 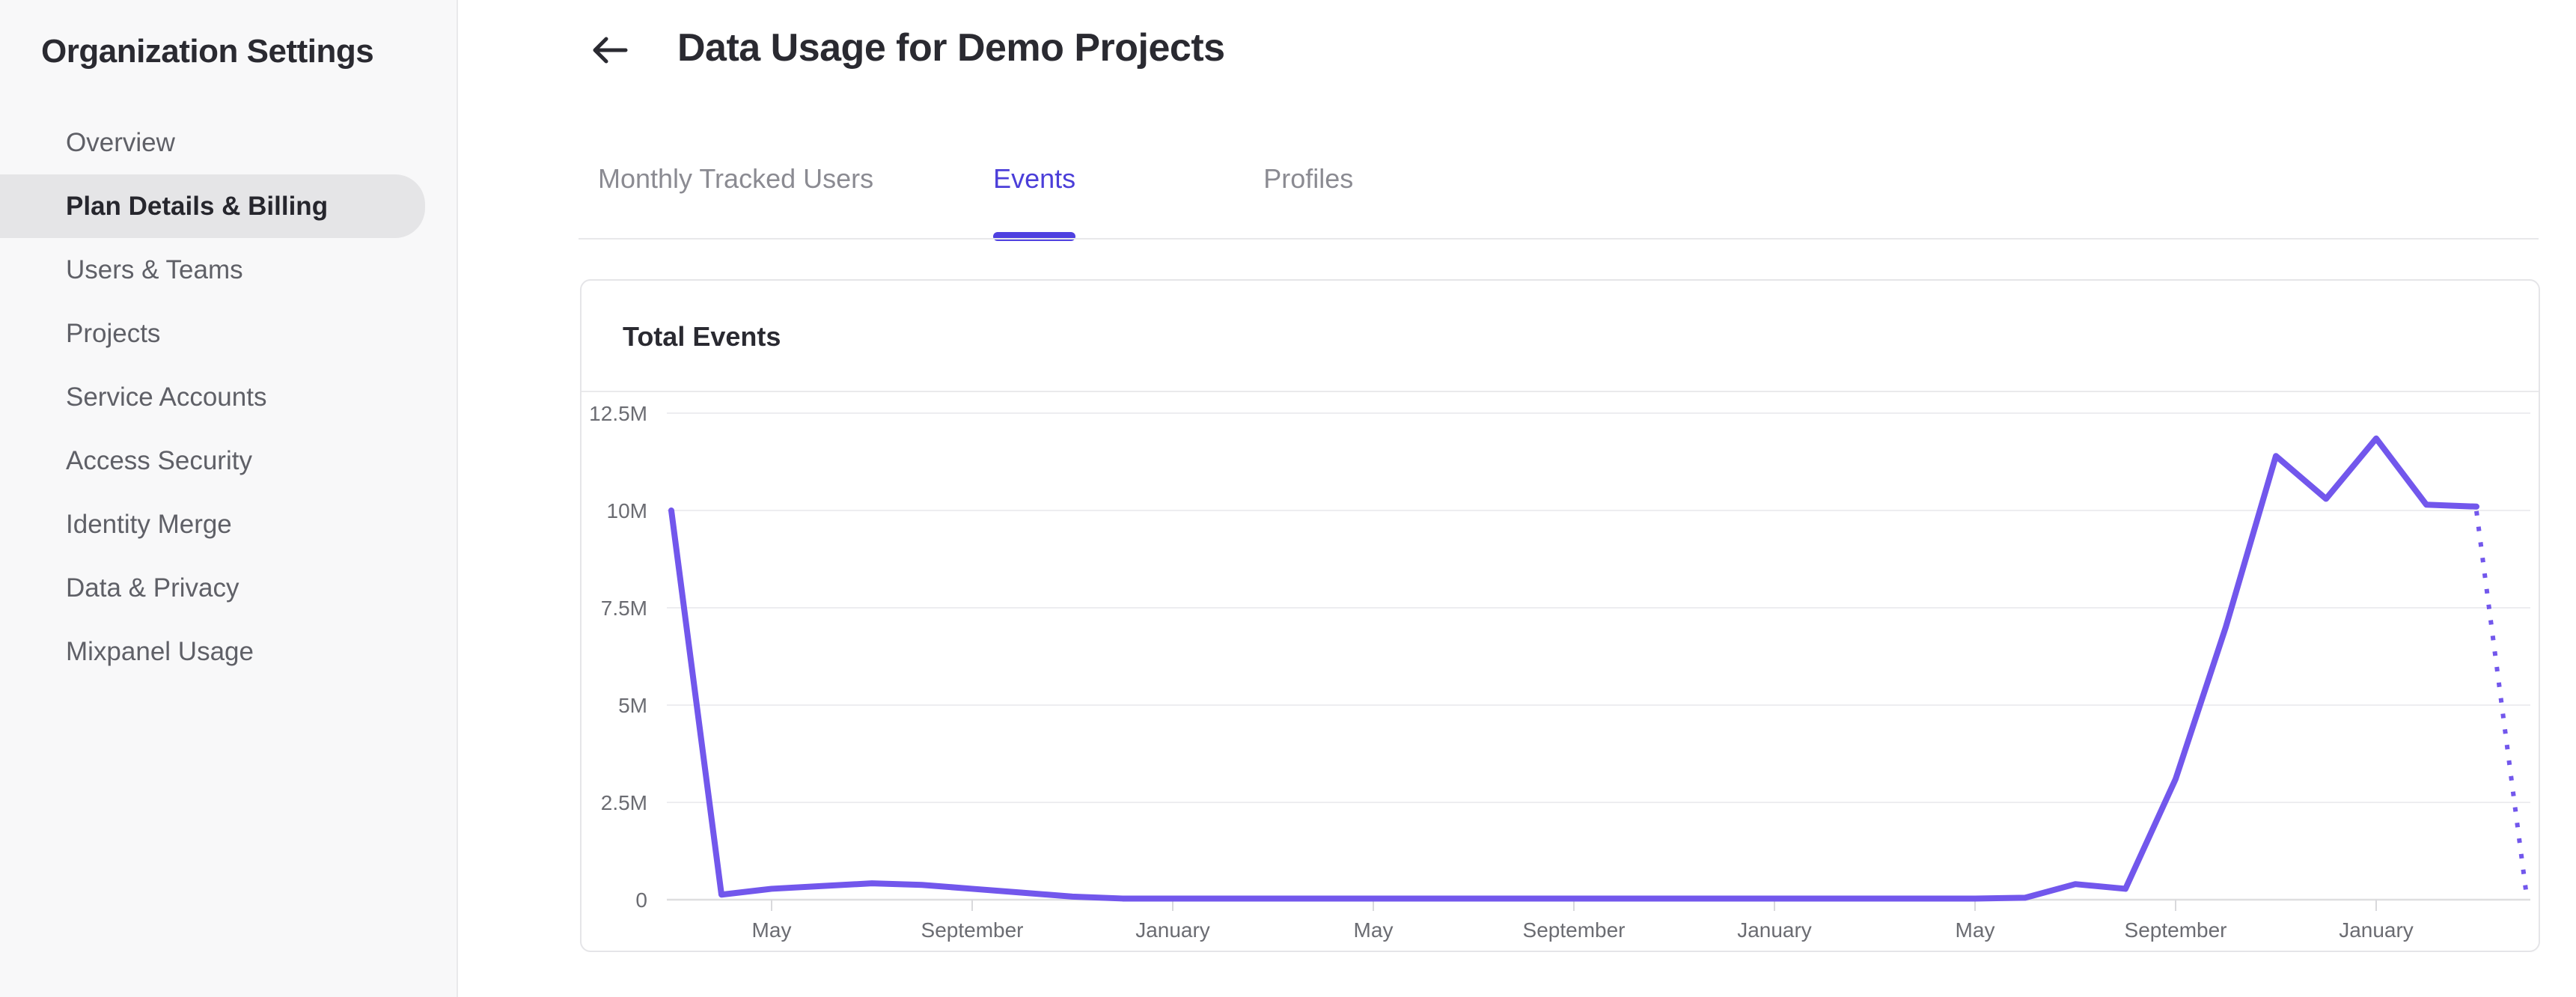 I want to click on sidebar-title: Organization Settings, so click(x=207, y=52).